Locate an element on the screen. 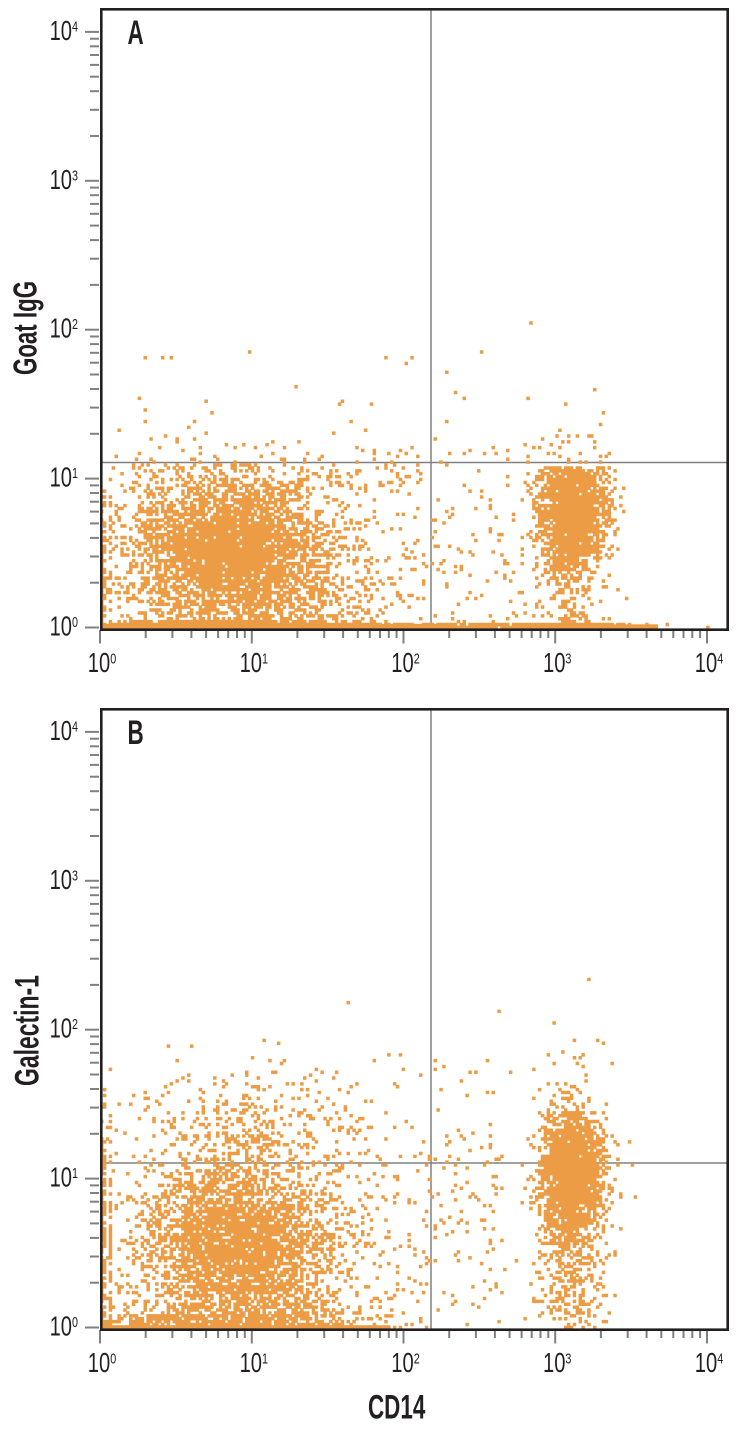  svg-text: Goat IgG is located at coordinates (26, 328).